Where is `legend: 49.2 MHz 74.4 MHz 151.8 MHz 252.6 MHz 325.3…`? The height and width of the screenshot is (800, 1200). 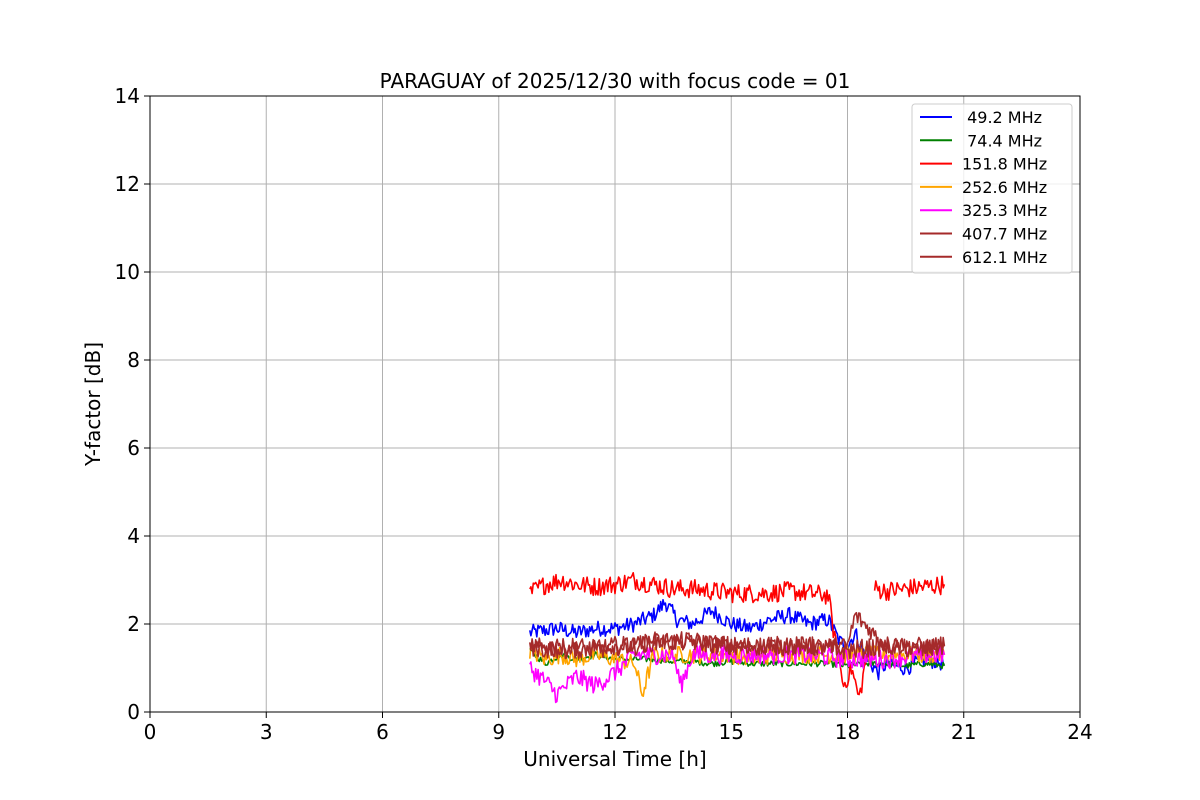 legend: 49.2 MHz 74.4 MHz 151.8 MHz 252.6 MHz 325.3… is located at coordinates (992, 188).